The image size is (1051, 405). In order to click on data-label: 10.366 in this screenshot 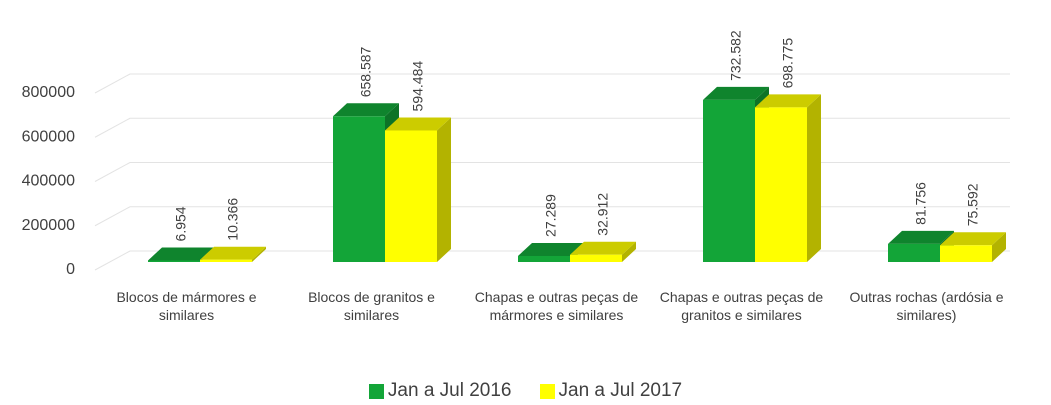, I will do `click(233, 219)`.